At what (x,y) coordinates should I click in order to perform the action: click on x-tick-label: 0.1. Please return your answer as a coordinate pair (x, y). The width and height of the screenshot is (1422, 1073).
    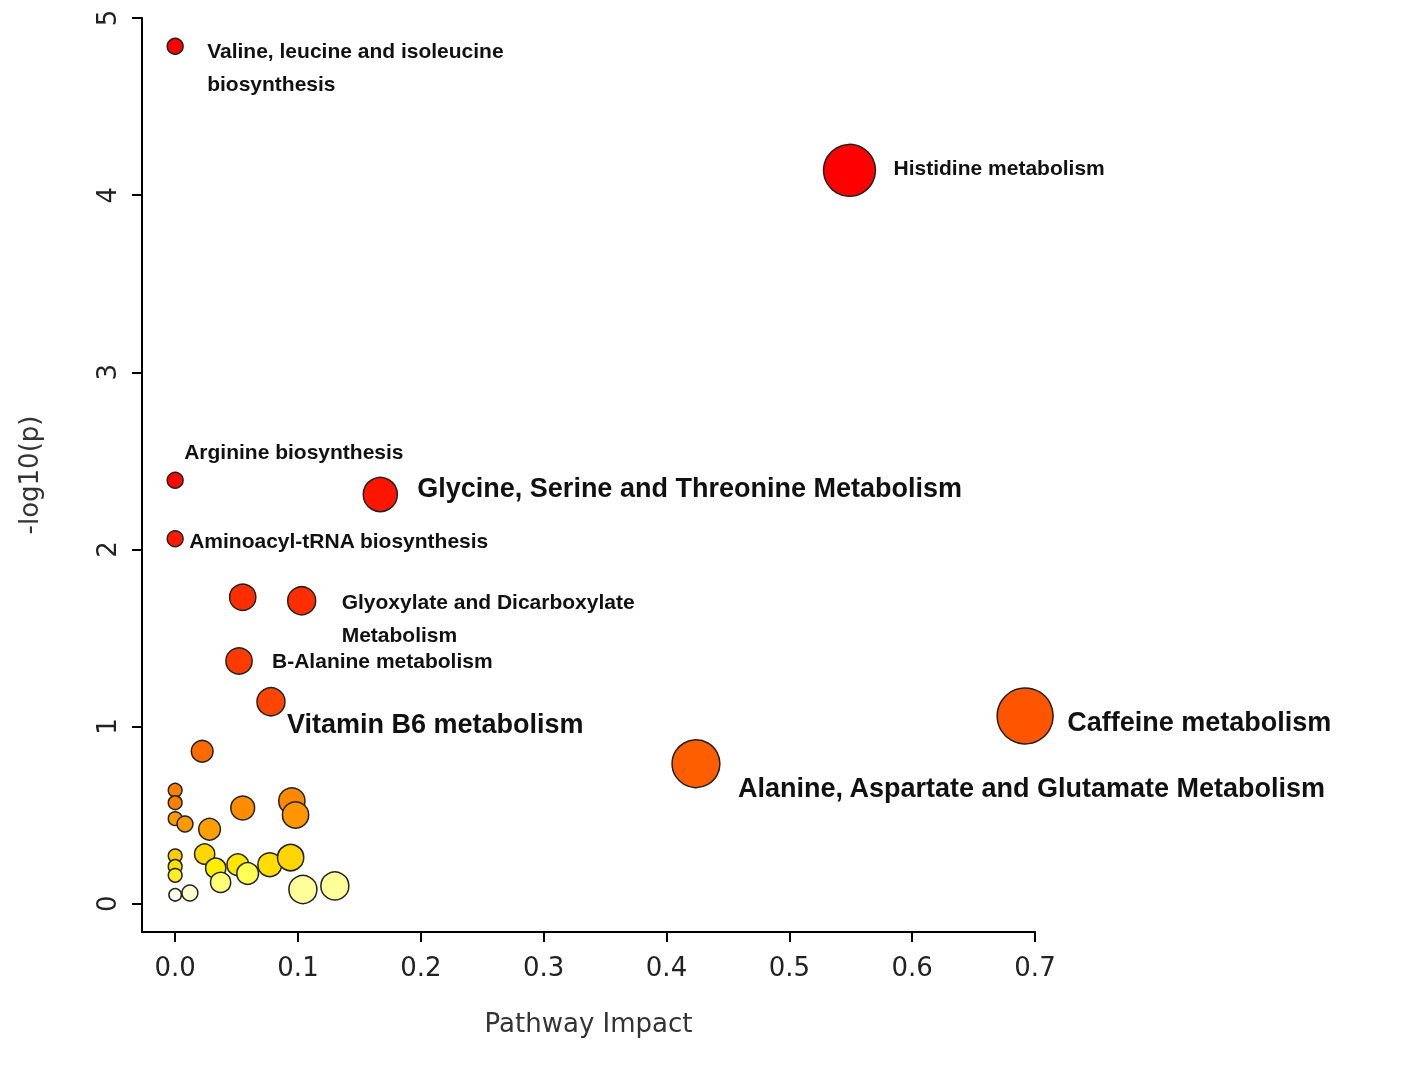
    Looking at the image, I should click on (298, 967).